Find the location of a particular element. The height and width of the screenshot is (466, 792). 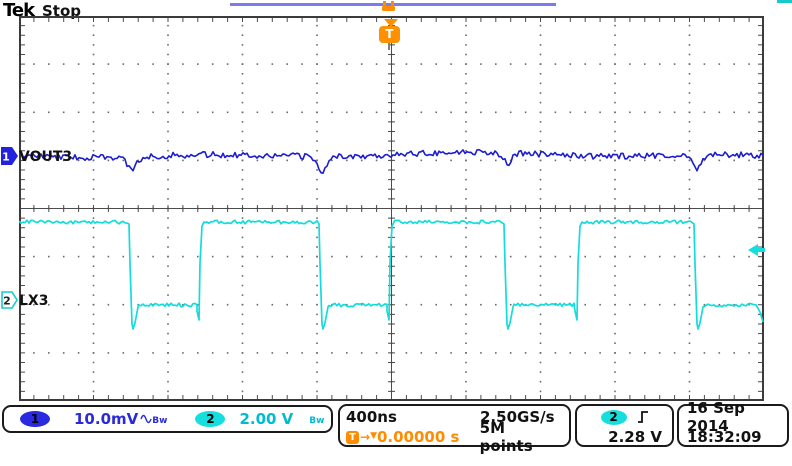

trigger-position-flag-icon: T is located at coordinates (389, 34).